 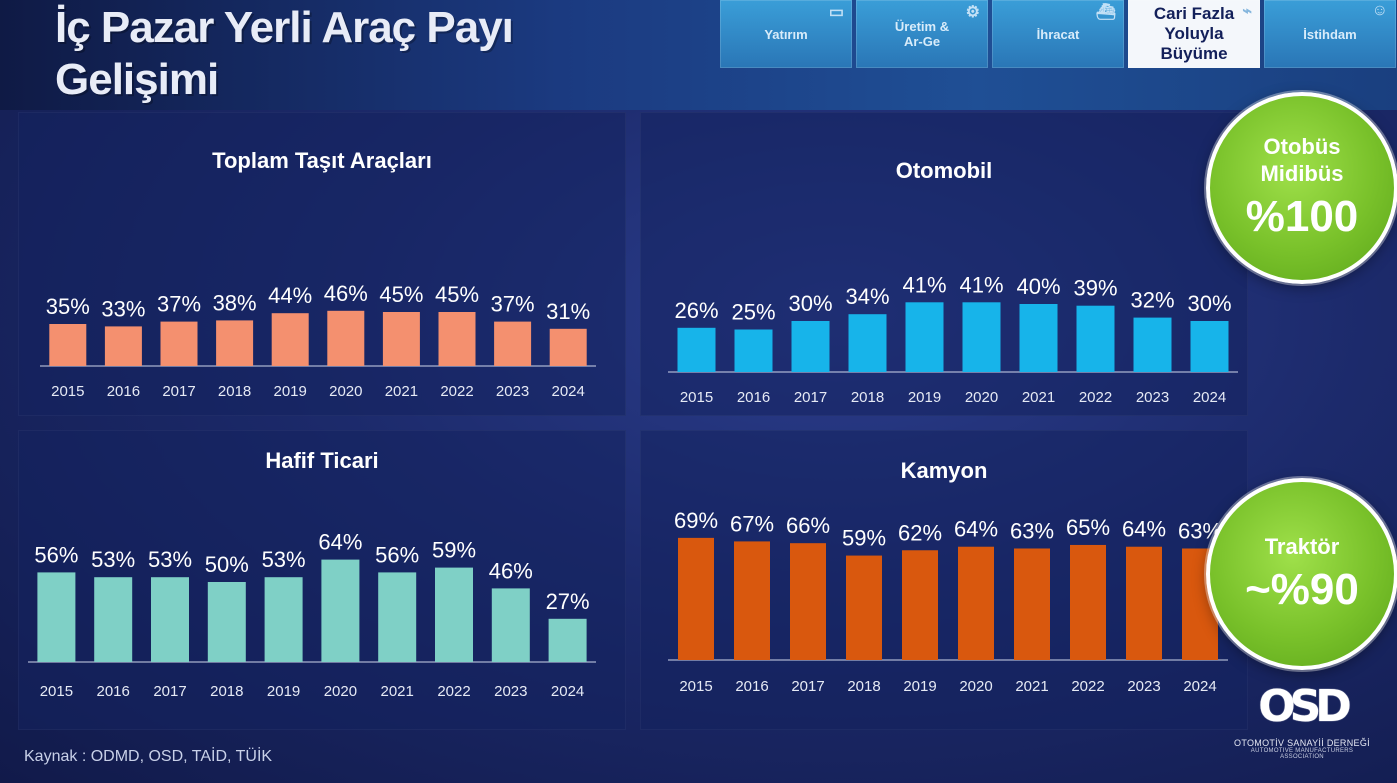 What do you see at coordinates (1302, 754) in the screenshot?
I see `osd-logo-line2: AUTOMOTIVE MANUFACTURERS ASSOCIATION` at bounding box center [1302, 754].